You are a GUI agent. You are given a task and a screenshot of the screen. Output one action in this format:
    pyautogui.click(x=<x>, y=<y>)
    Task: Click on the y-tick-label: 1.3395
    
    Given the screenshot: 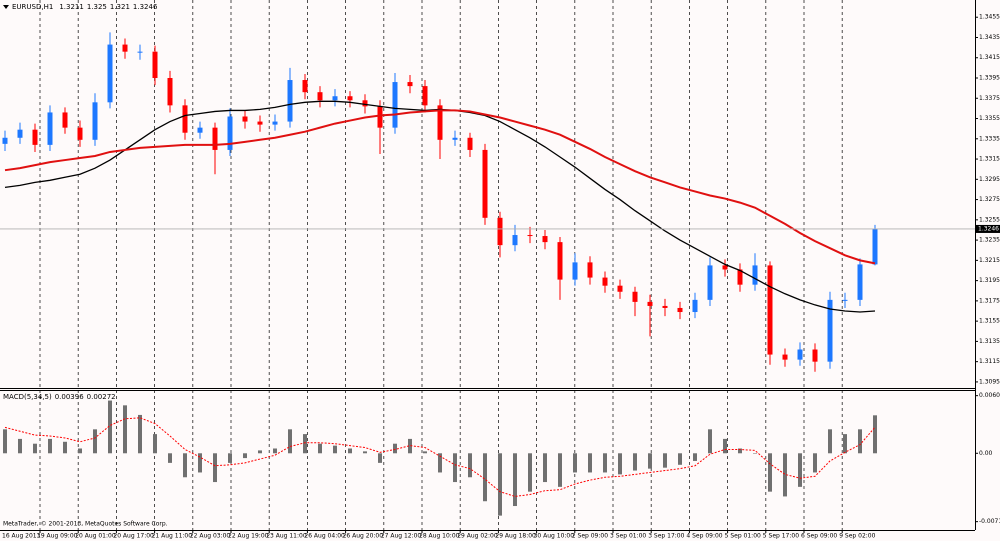 What is the action you would take?
    pyautogui.click(x=989, y=78)
    